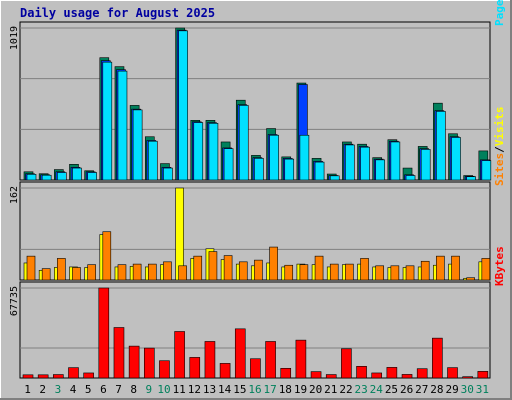 The image size is (512, 400). I want to click on x-tick-label: 18, so click(285, 389).